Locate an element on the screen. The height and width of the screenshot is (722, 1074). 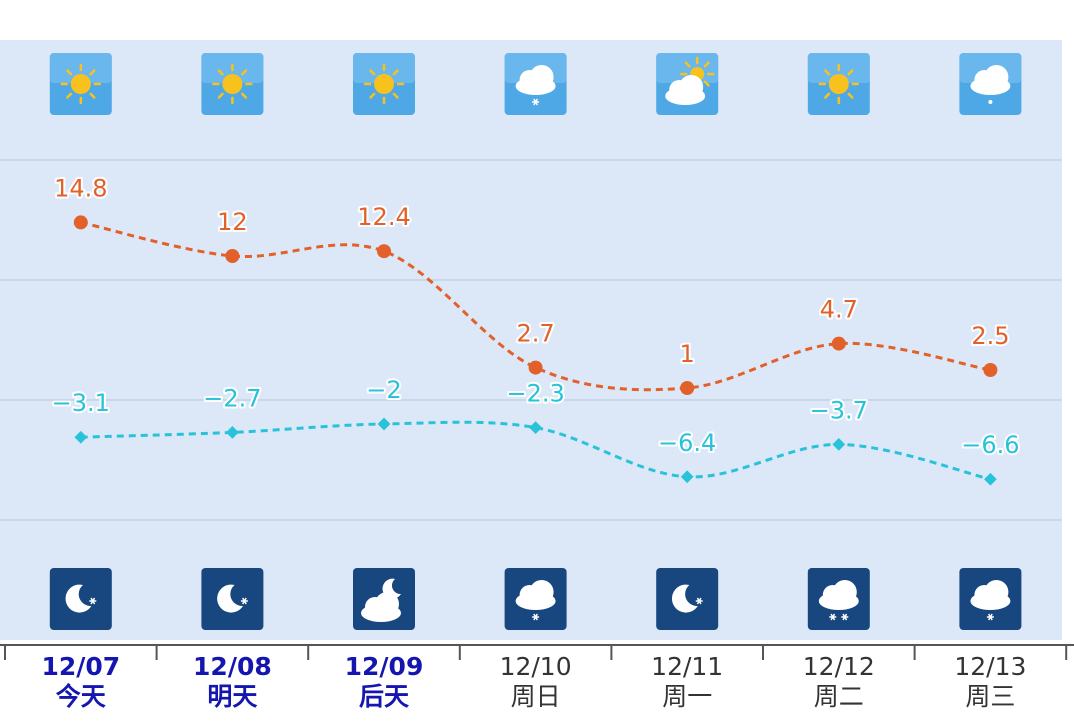
x-tick-label: 12/13 is located at coordinates (990, 666).